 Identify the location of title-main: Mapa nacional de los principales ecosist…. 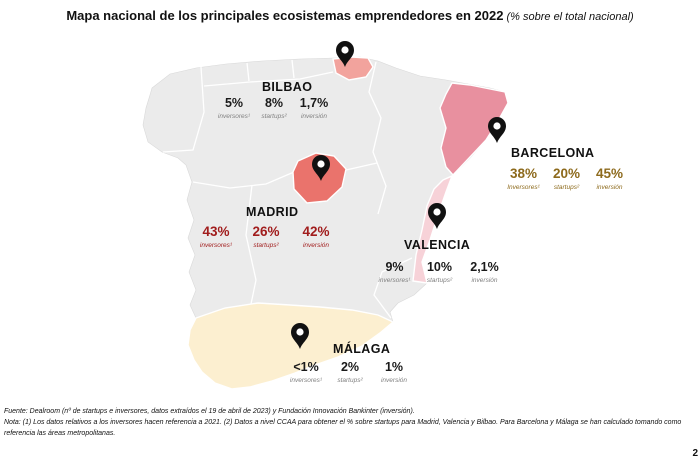
(285, 15).